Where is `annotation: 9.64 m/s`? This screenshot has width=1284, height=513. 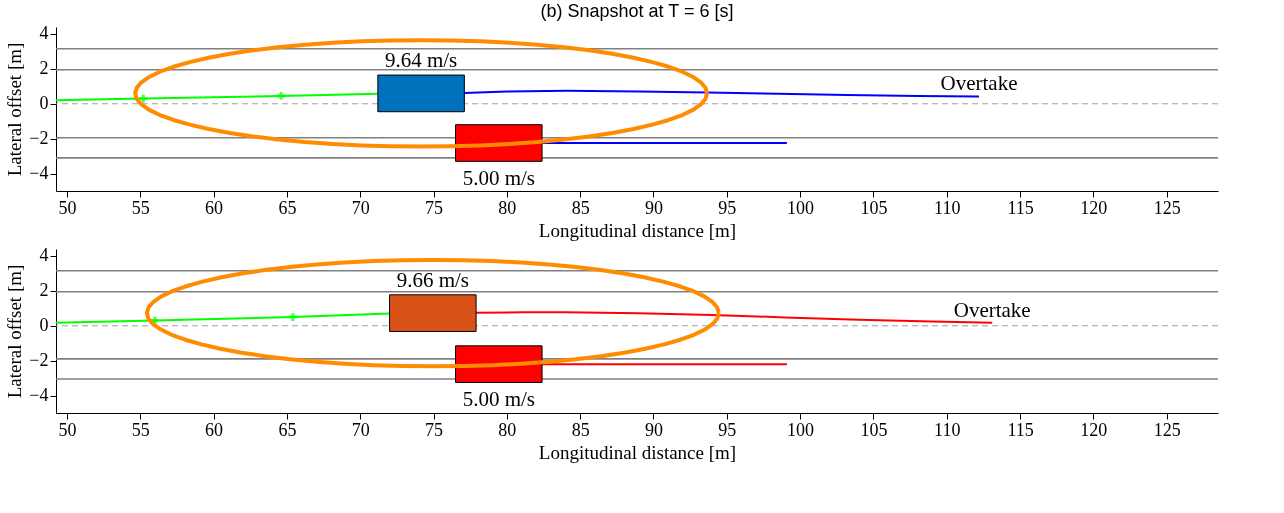
annotation: 9.64 m/s is located at coordinates (421, 60).